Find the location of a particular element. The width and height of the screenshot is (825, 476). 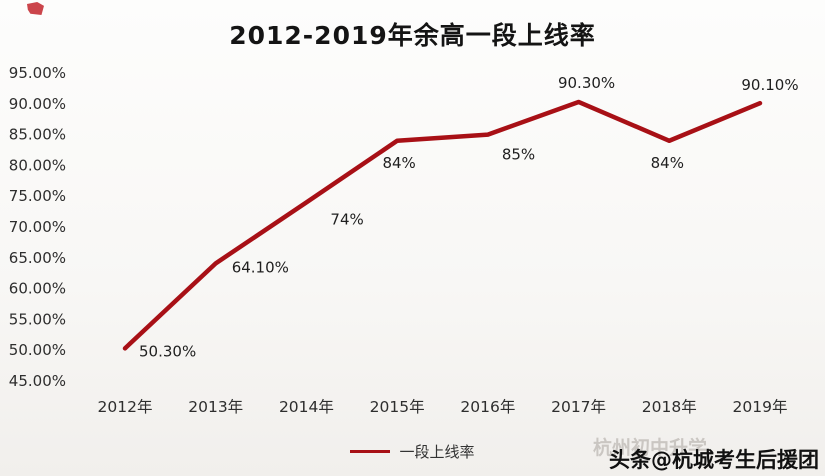

y-axis-tick-label: 90.00% is located at coordinates (37, 104).